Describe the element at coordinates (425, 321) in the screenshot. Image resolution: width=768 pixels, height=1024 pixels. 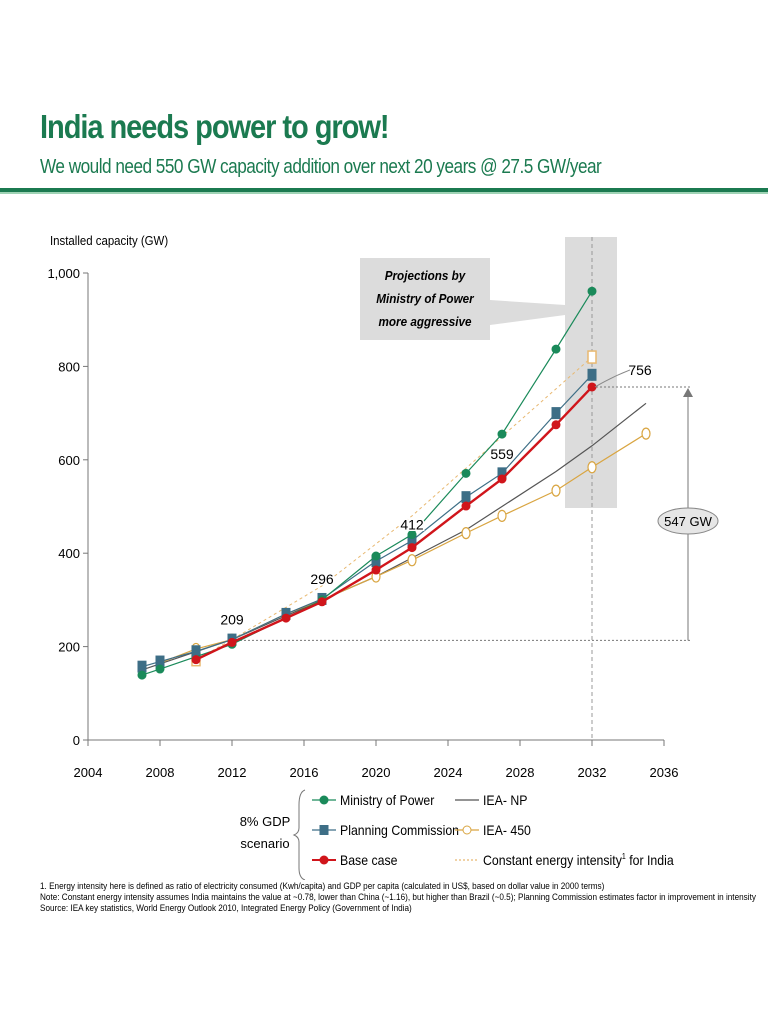
I see `callout-text: more aggressive` at that location.